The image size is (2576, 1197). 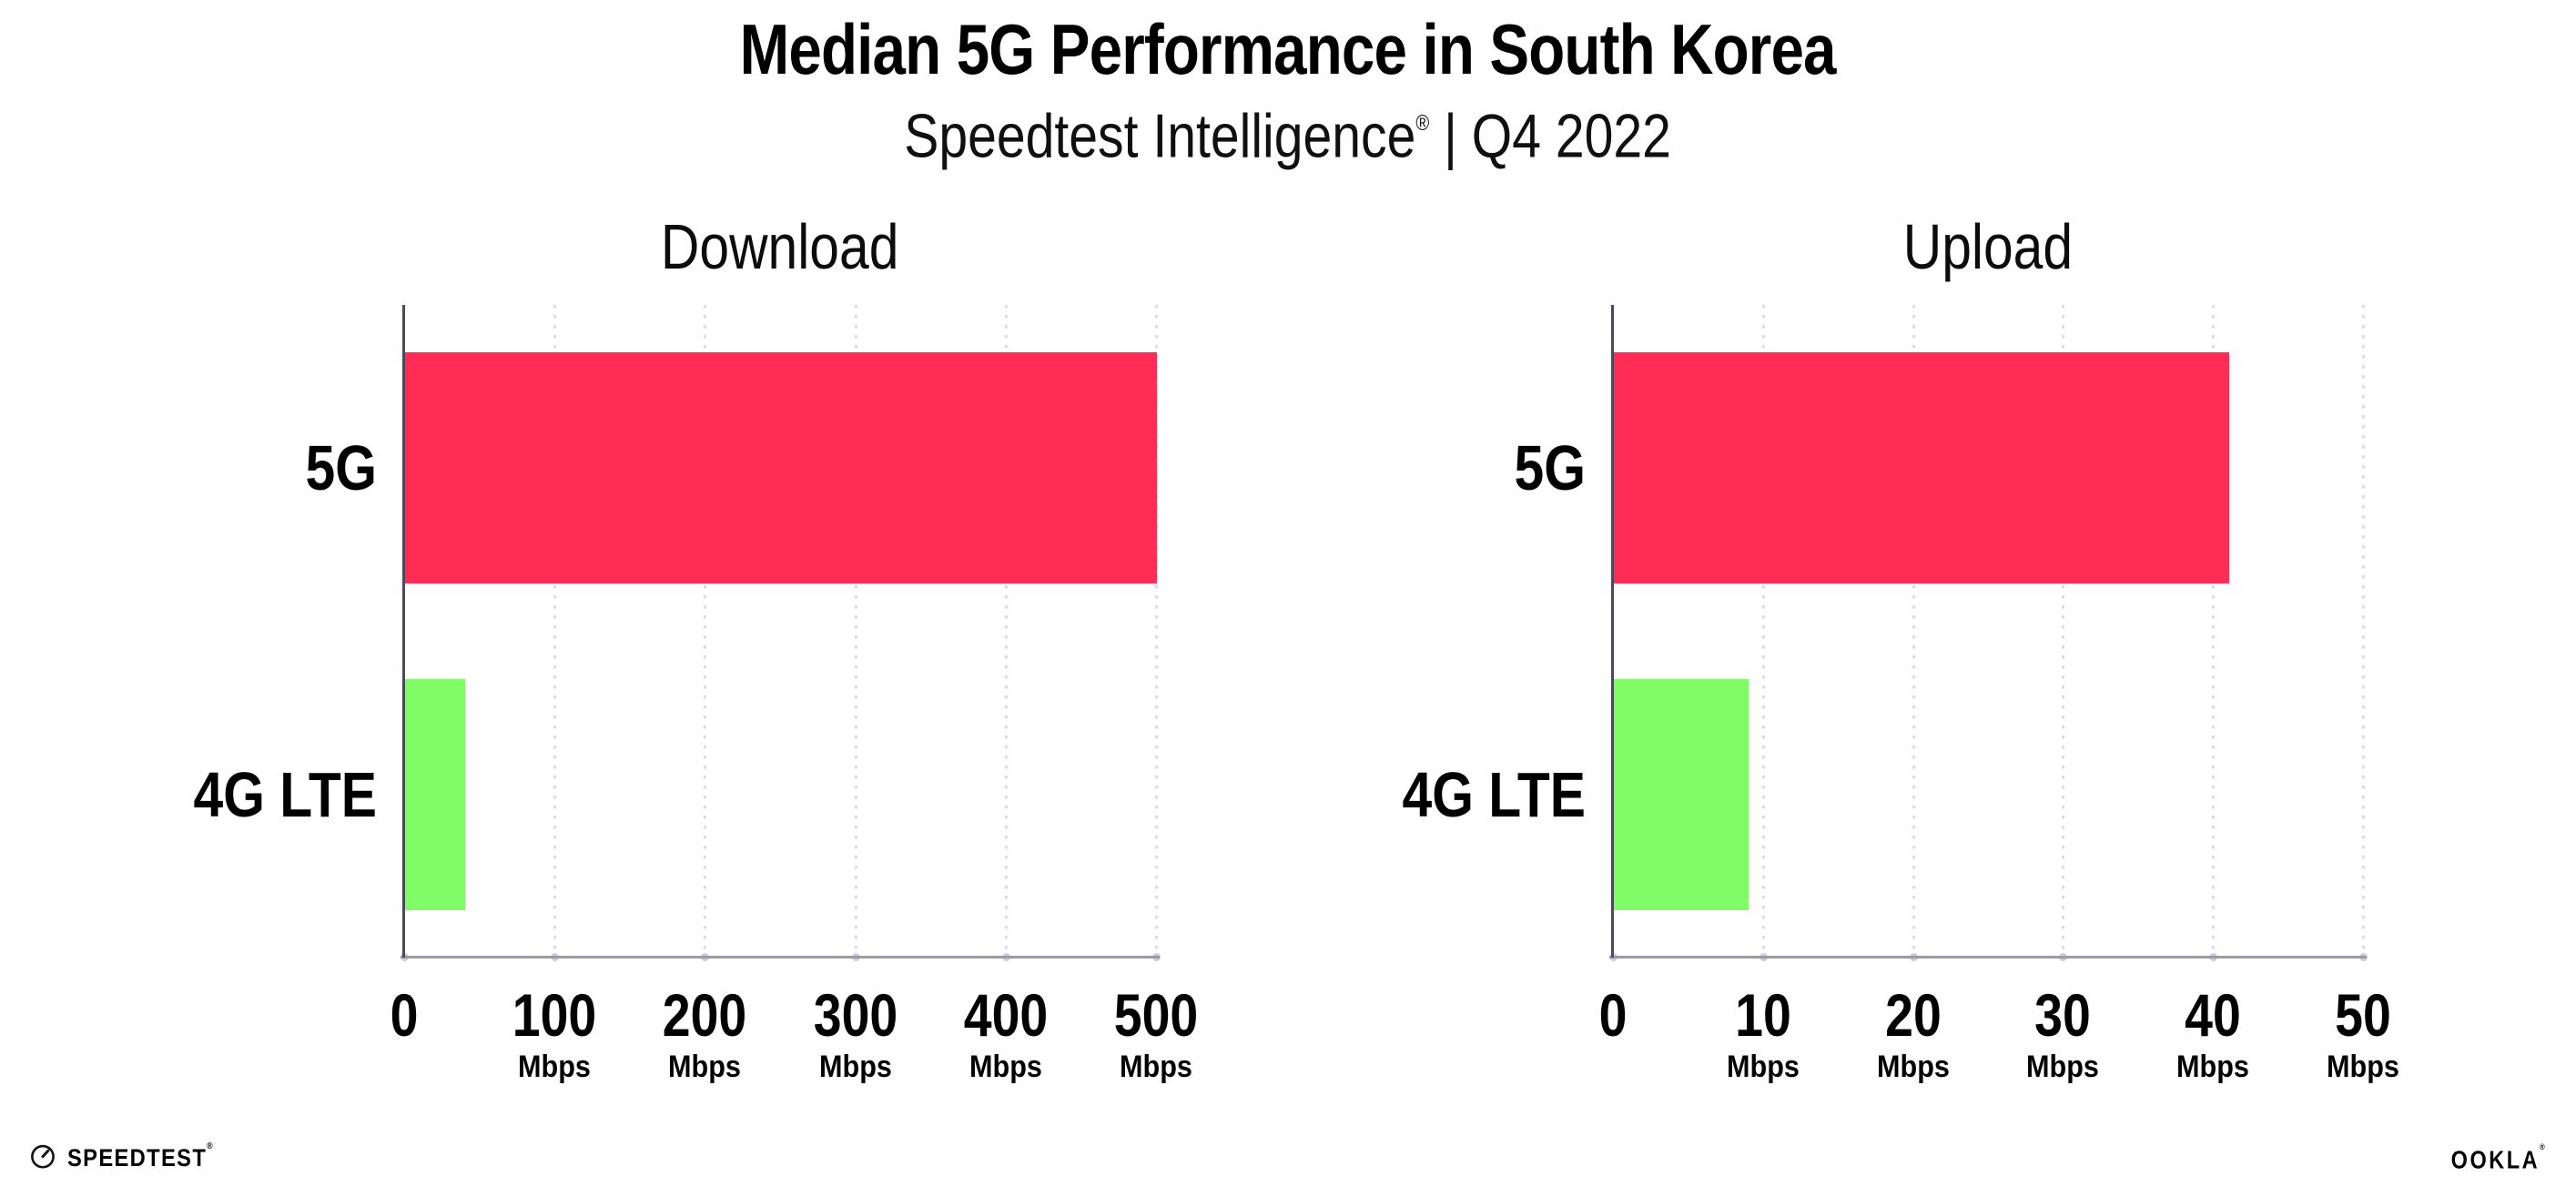 I want to click on chart-title-upload: Upload, so click(x=1988, y=246).